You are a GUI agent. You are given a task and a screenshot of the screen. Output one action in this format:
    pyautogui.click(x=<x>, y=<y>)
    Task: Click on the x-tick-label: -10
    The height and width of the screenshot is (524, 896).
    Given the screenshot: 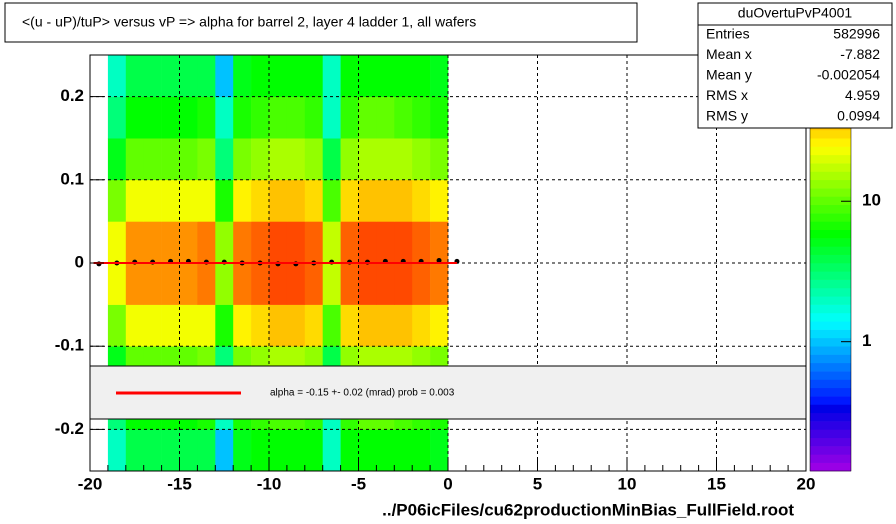 What is the action you would take?
    pyautogui.click(x=269, y=483)
    